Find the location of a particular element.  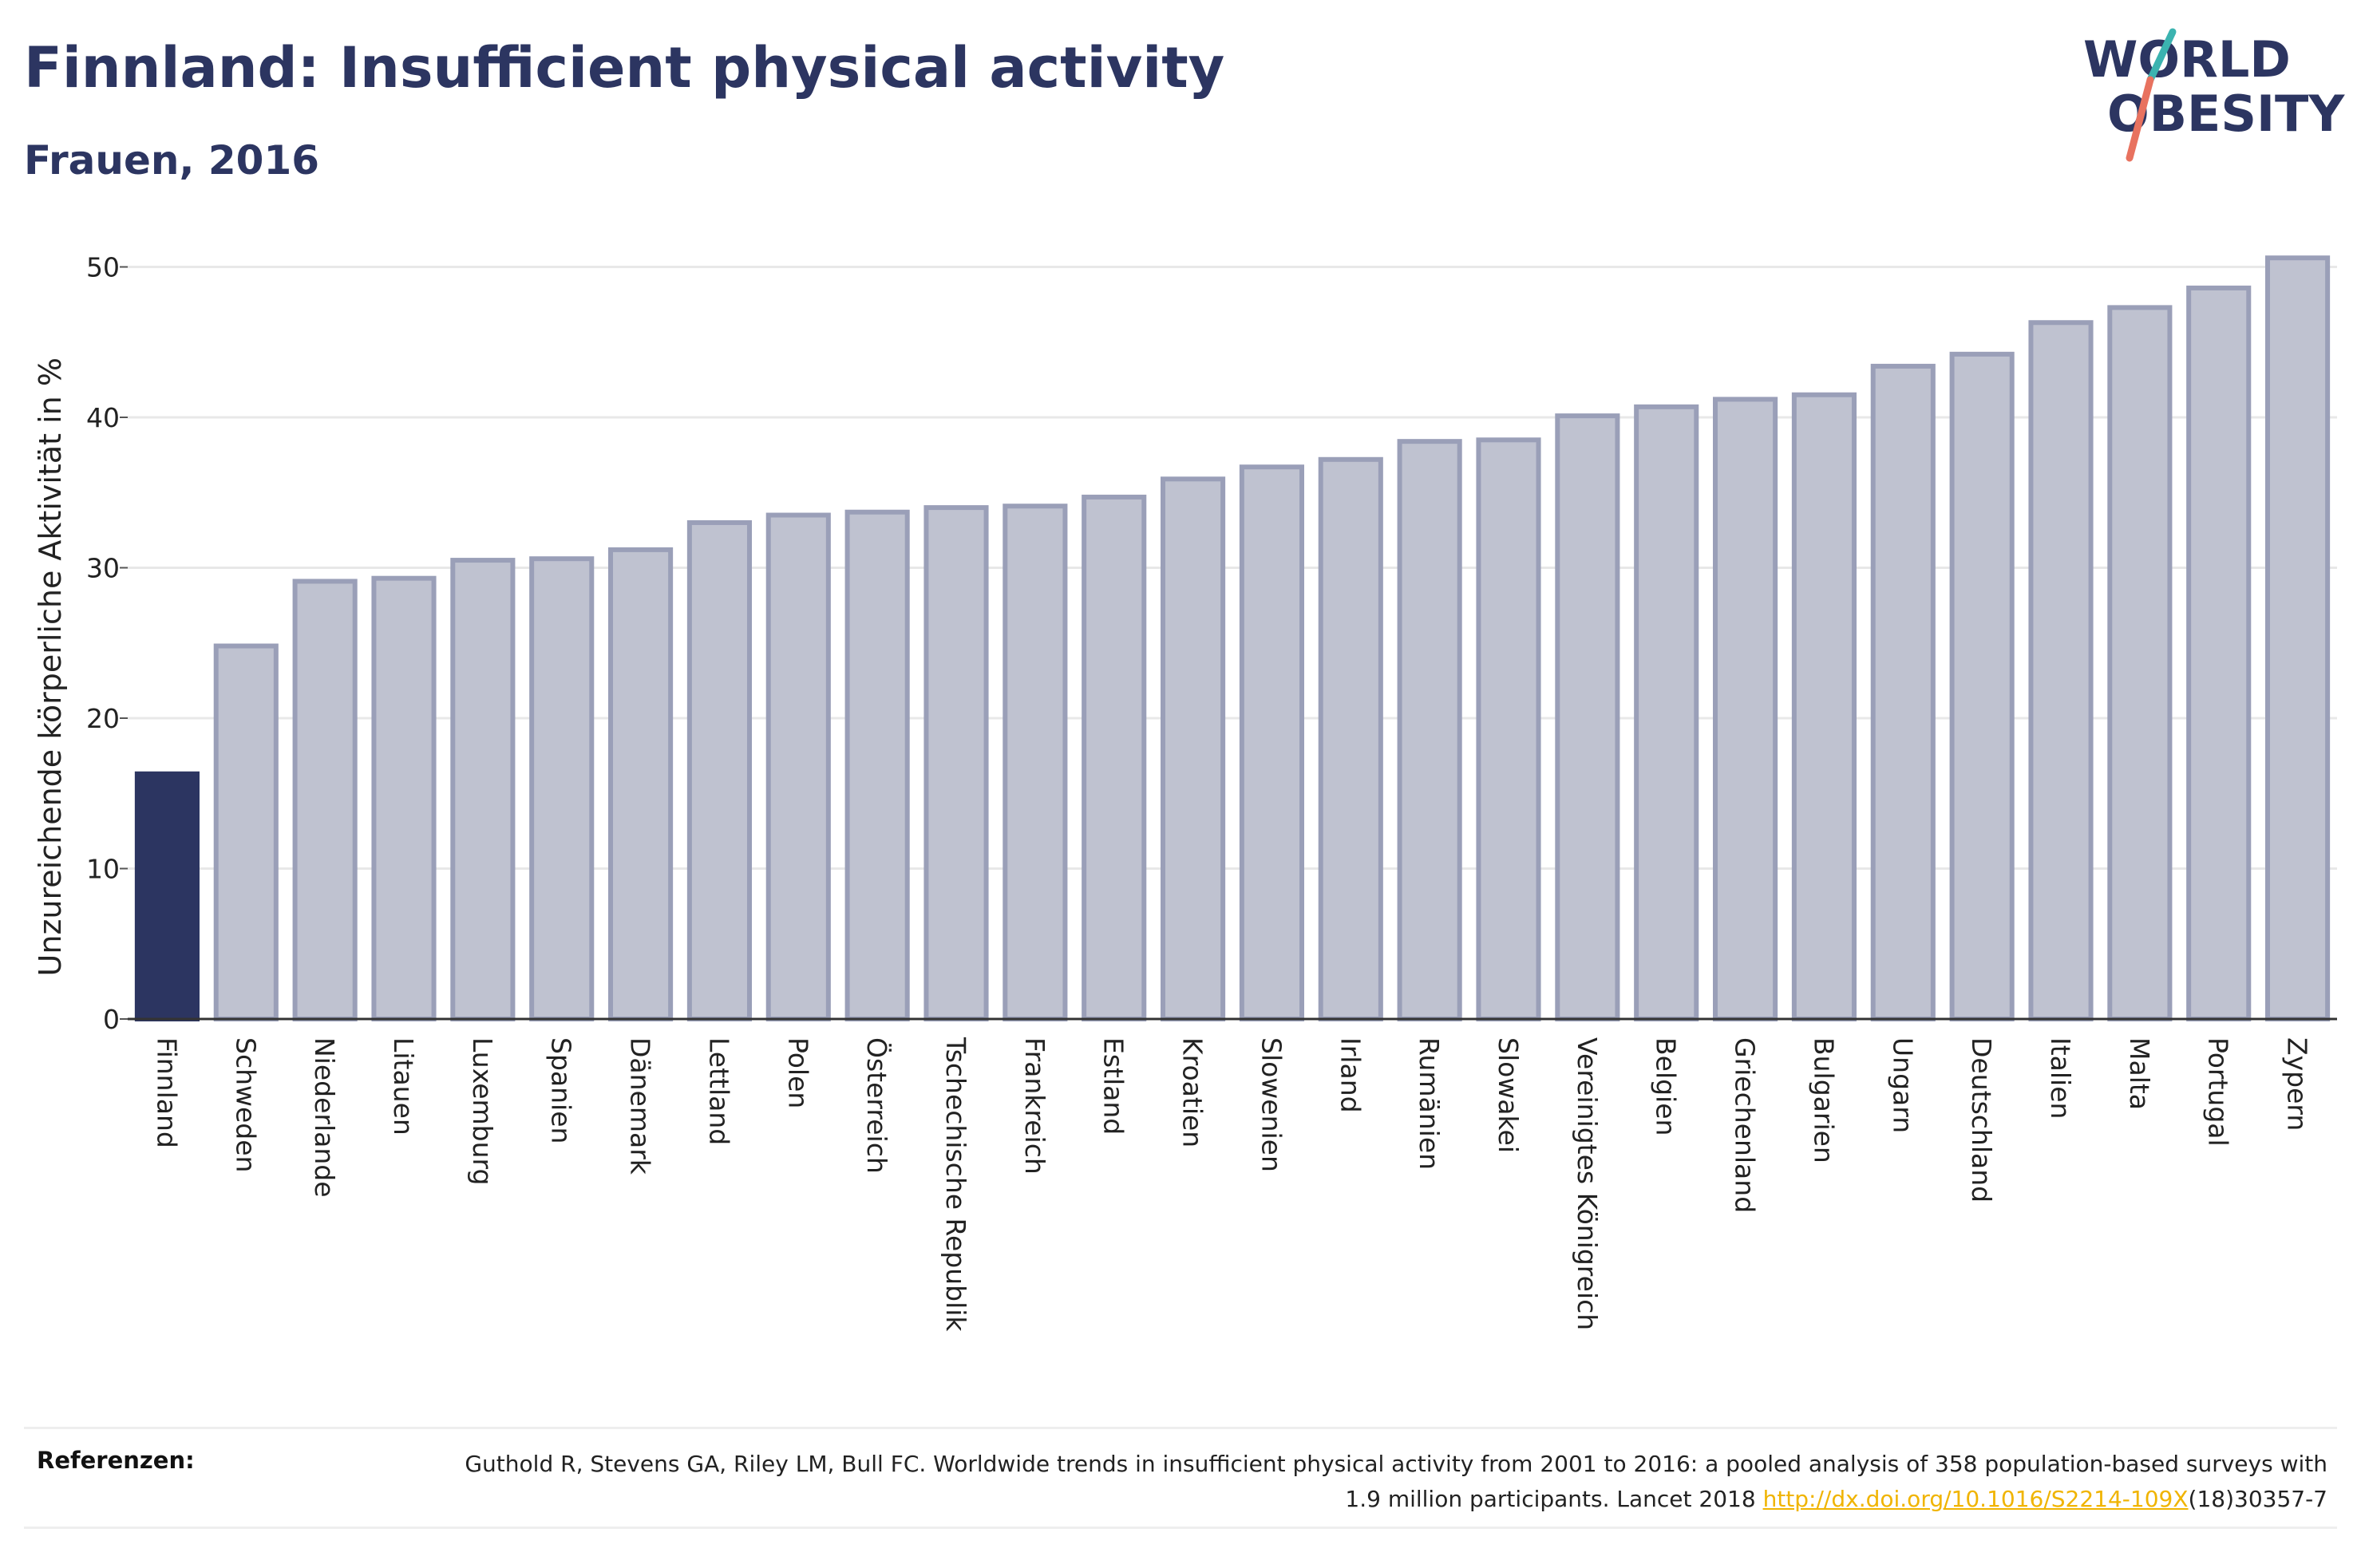

y-tick-label: 20 is located at coordinates (103, 718).